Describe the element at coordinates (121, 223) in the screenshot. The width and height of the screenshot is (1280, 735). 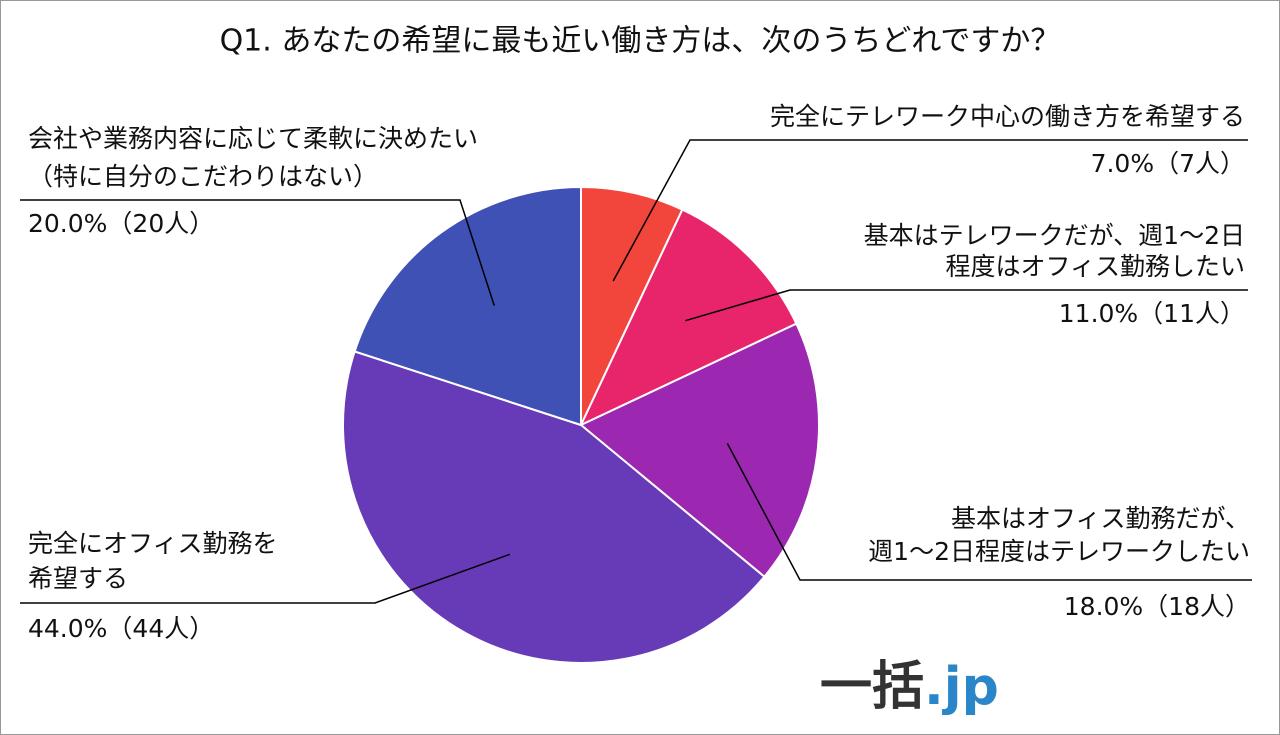
I see `value-label: 20.0%（20人）` at that location.